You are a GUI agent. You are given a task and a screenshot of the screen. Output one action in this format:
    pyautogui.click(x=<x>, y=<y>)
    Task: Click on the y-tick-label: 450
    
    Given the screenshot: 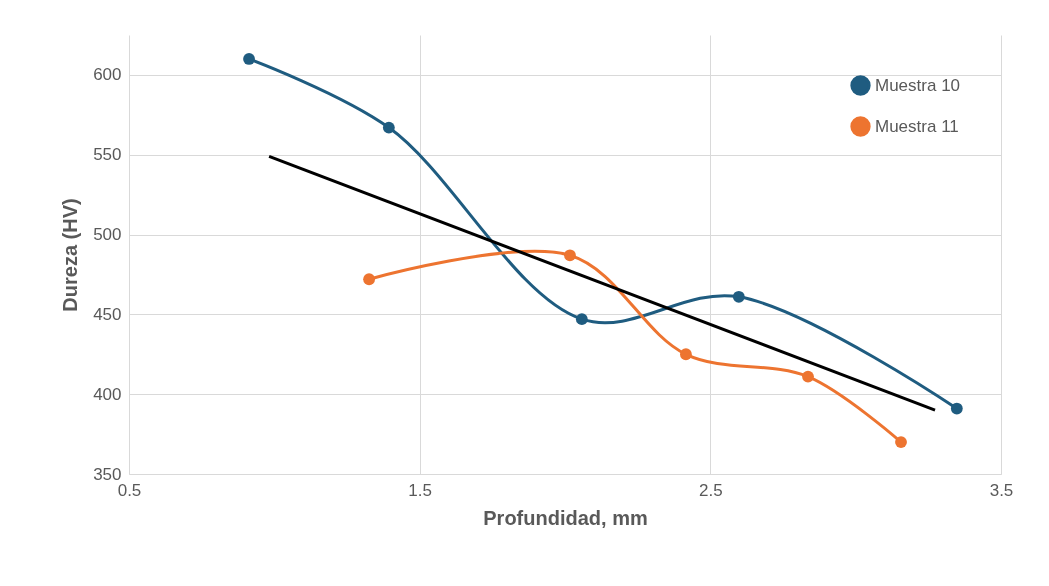 What is the action you would take?
    pyautogui.click(x=107, y=314)
    